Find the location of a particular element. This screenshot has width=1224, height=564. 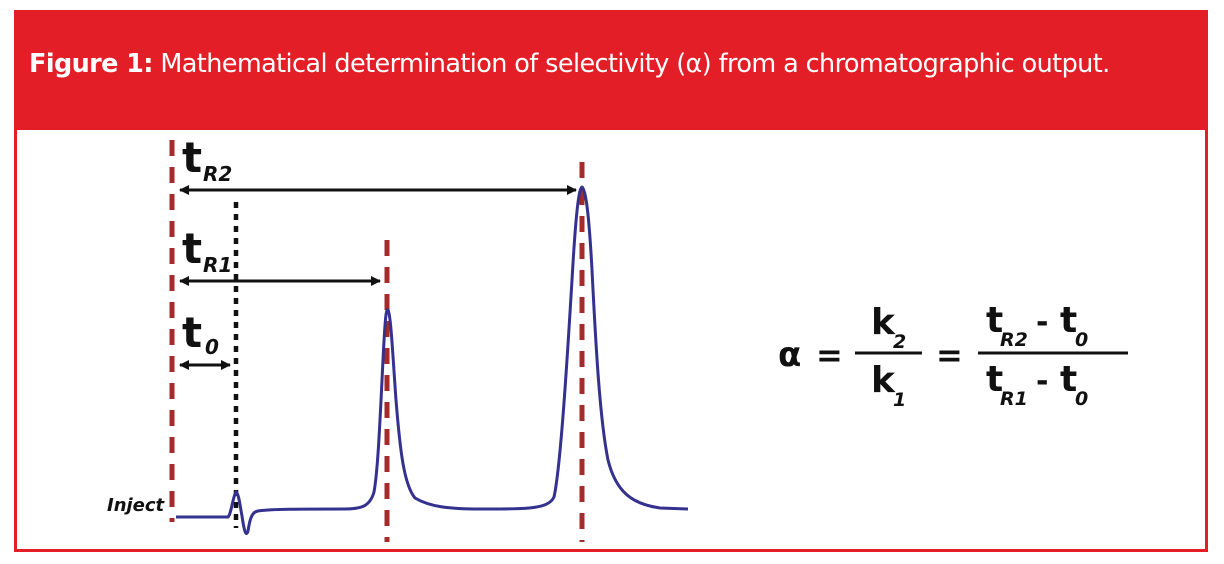

k2-k: k is located at coordinates (883, 322).